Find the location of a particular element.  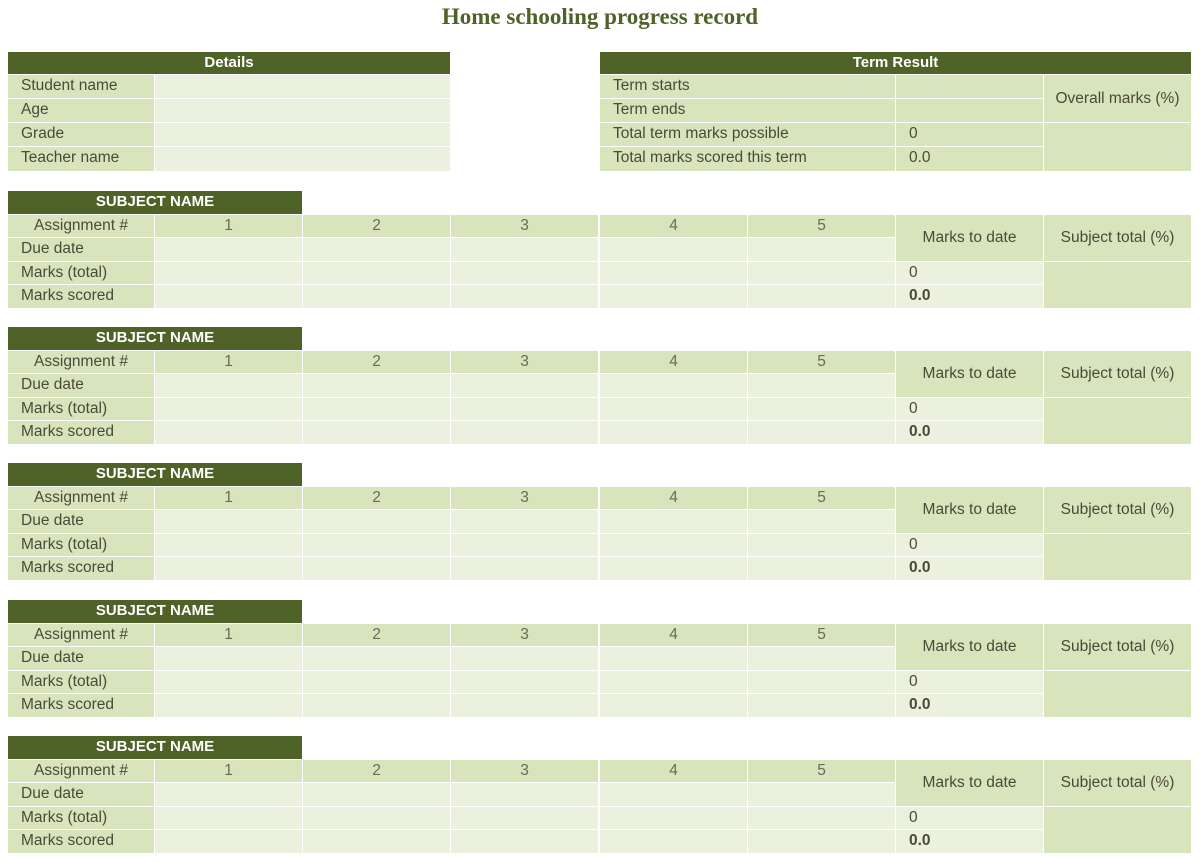

assignment-number: 3 is located at coordinates (525, 226).